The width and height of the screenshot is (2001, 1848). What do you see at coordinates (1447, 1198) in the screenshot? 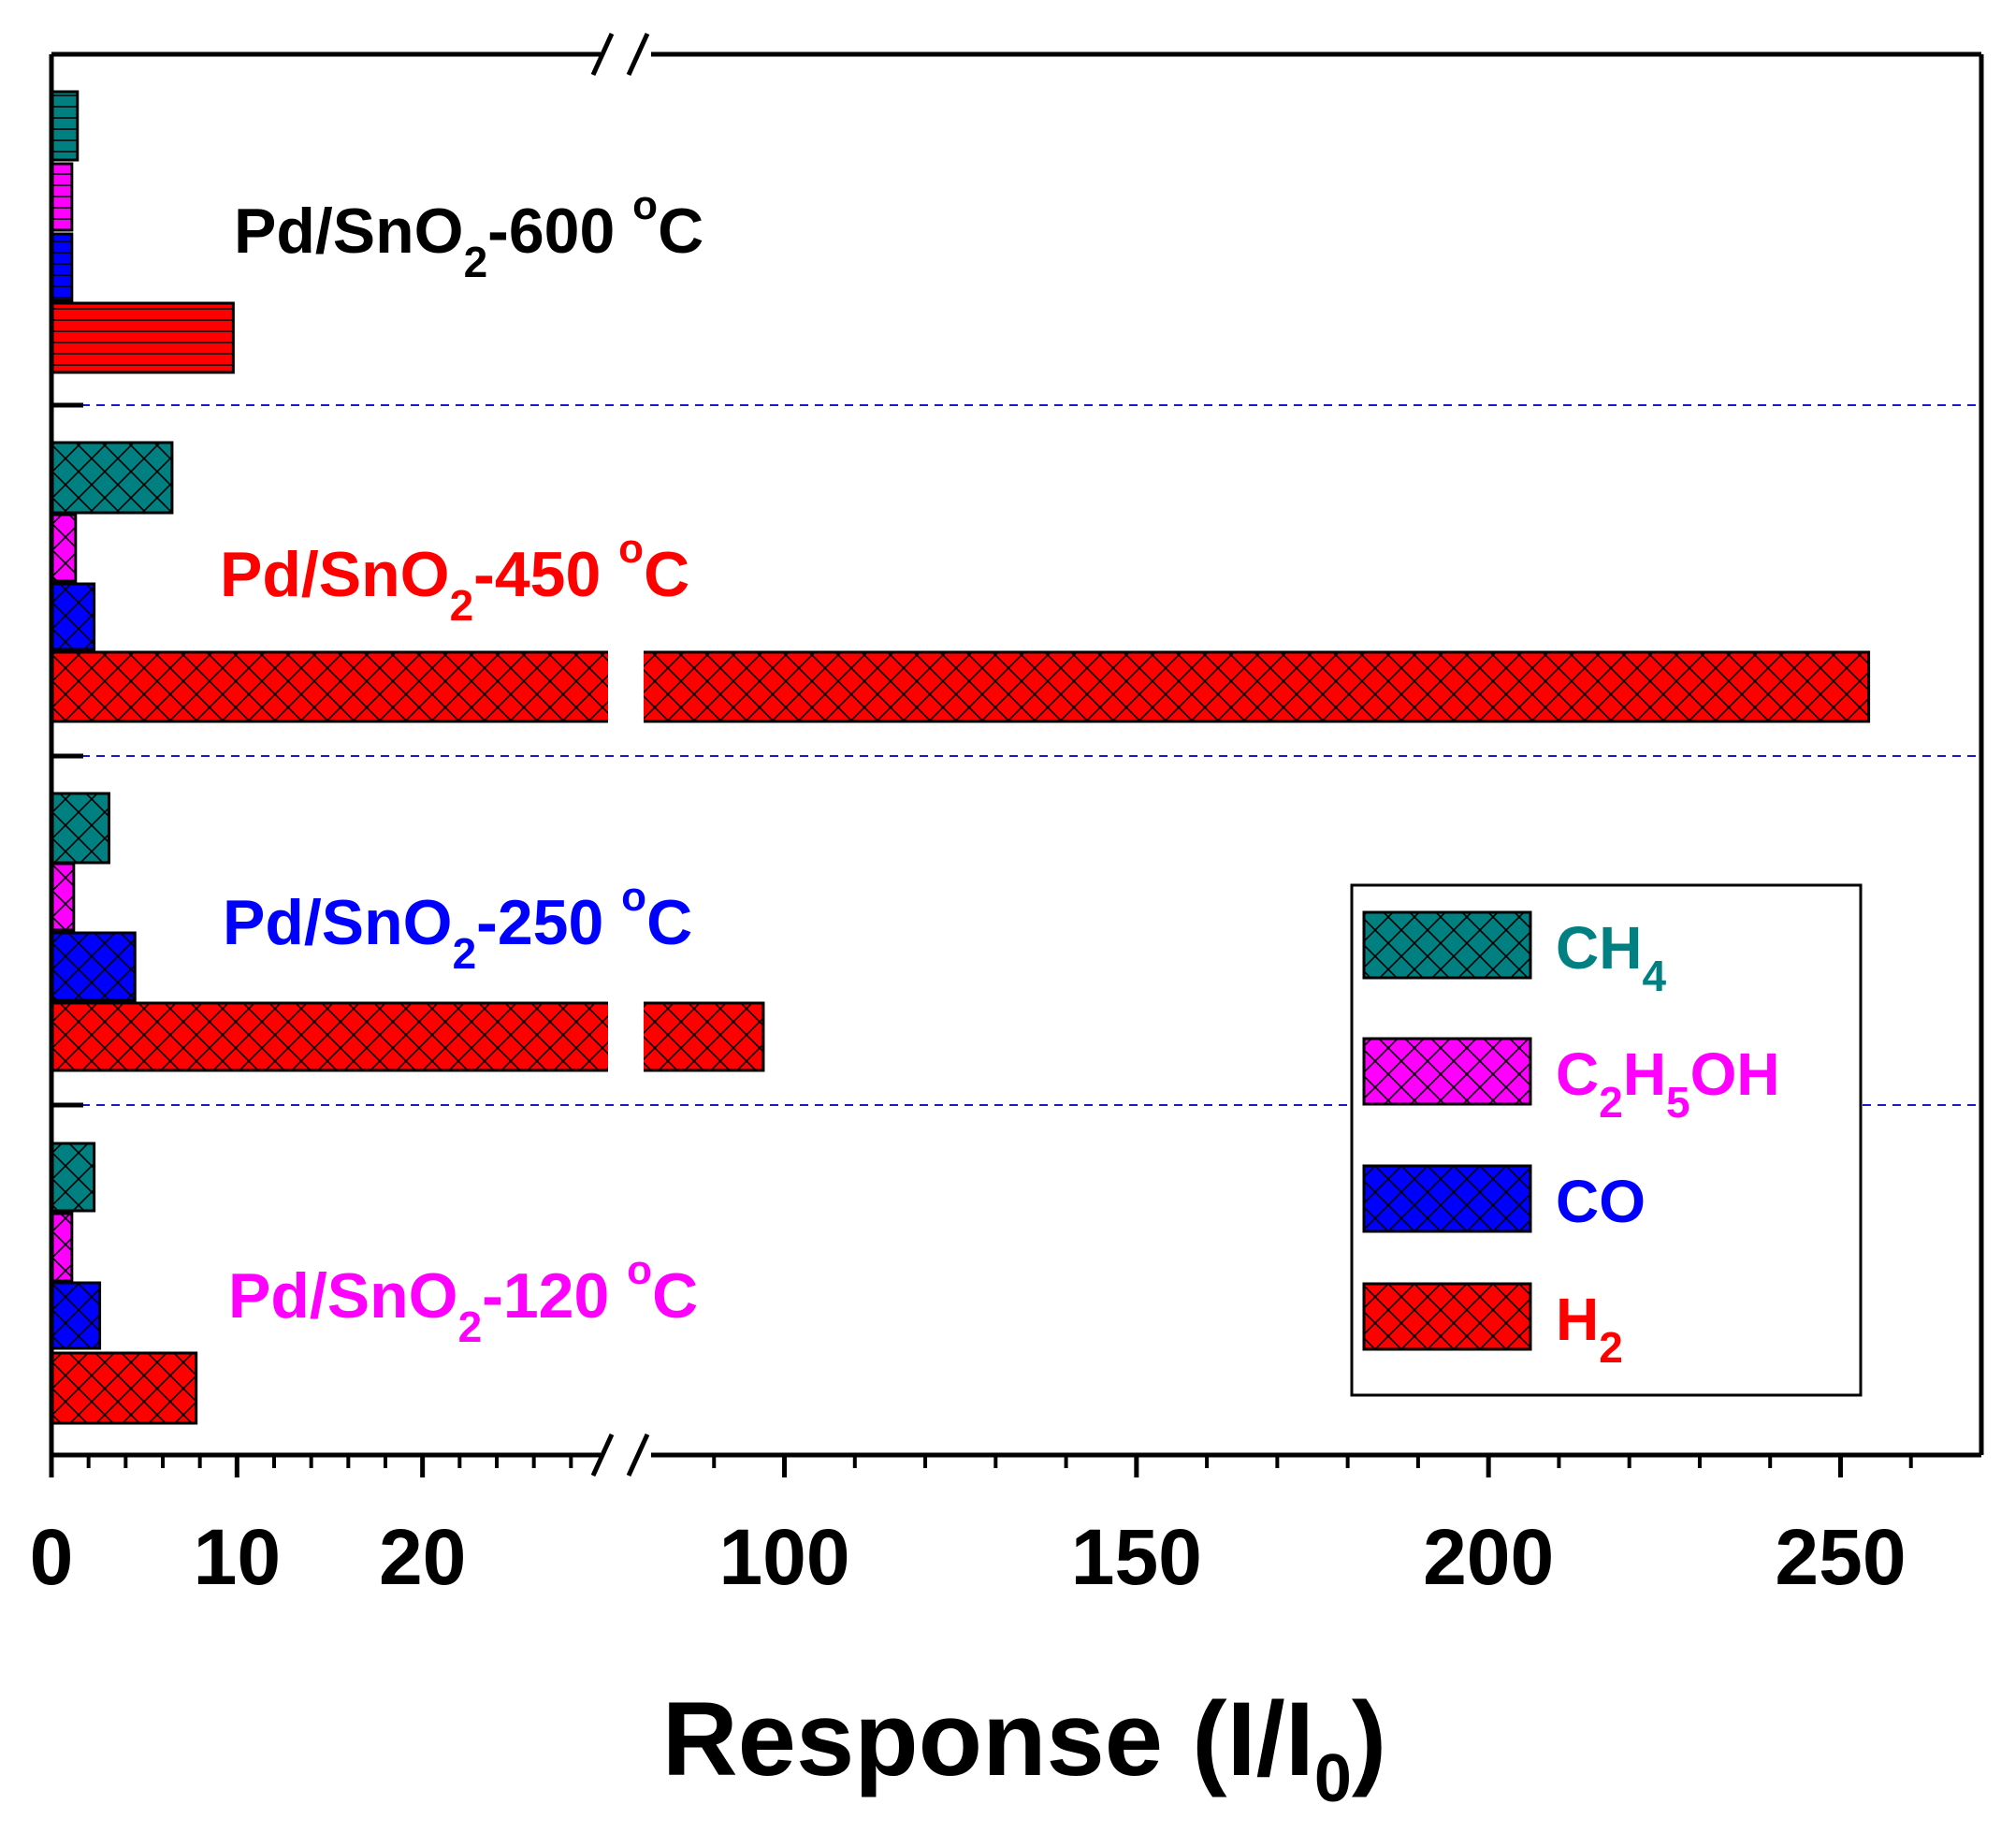
I see `legend-swatch-co` at bounding box center [1447, 1198].